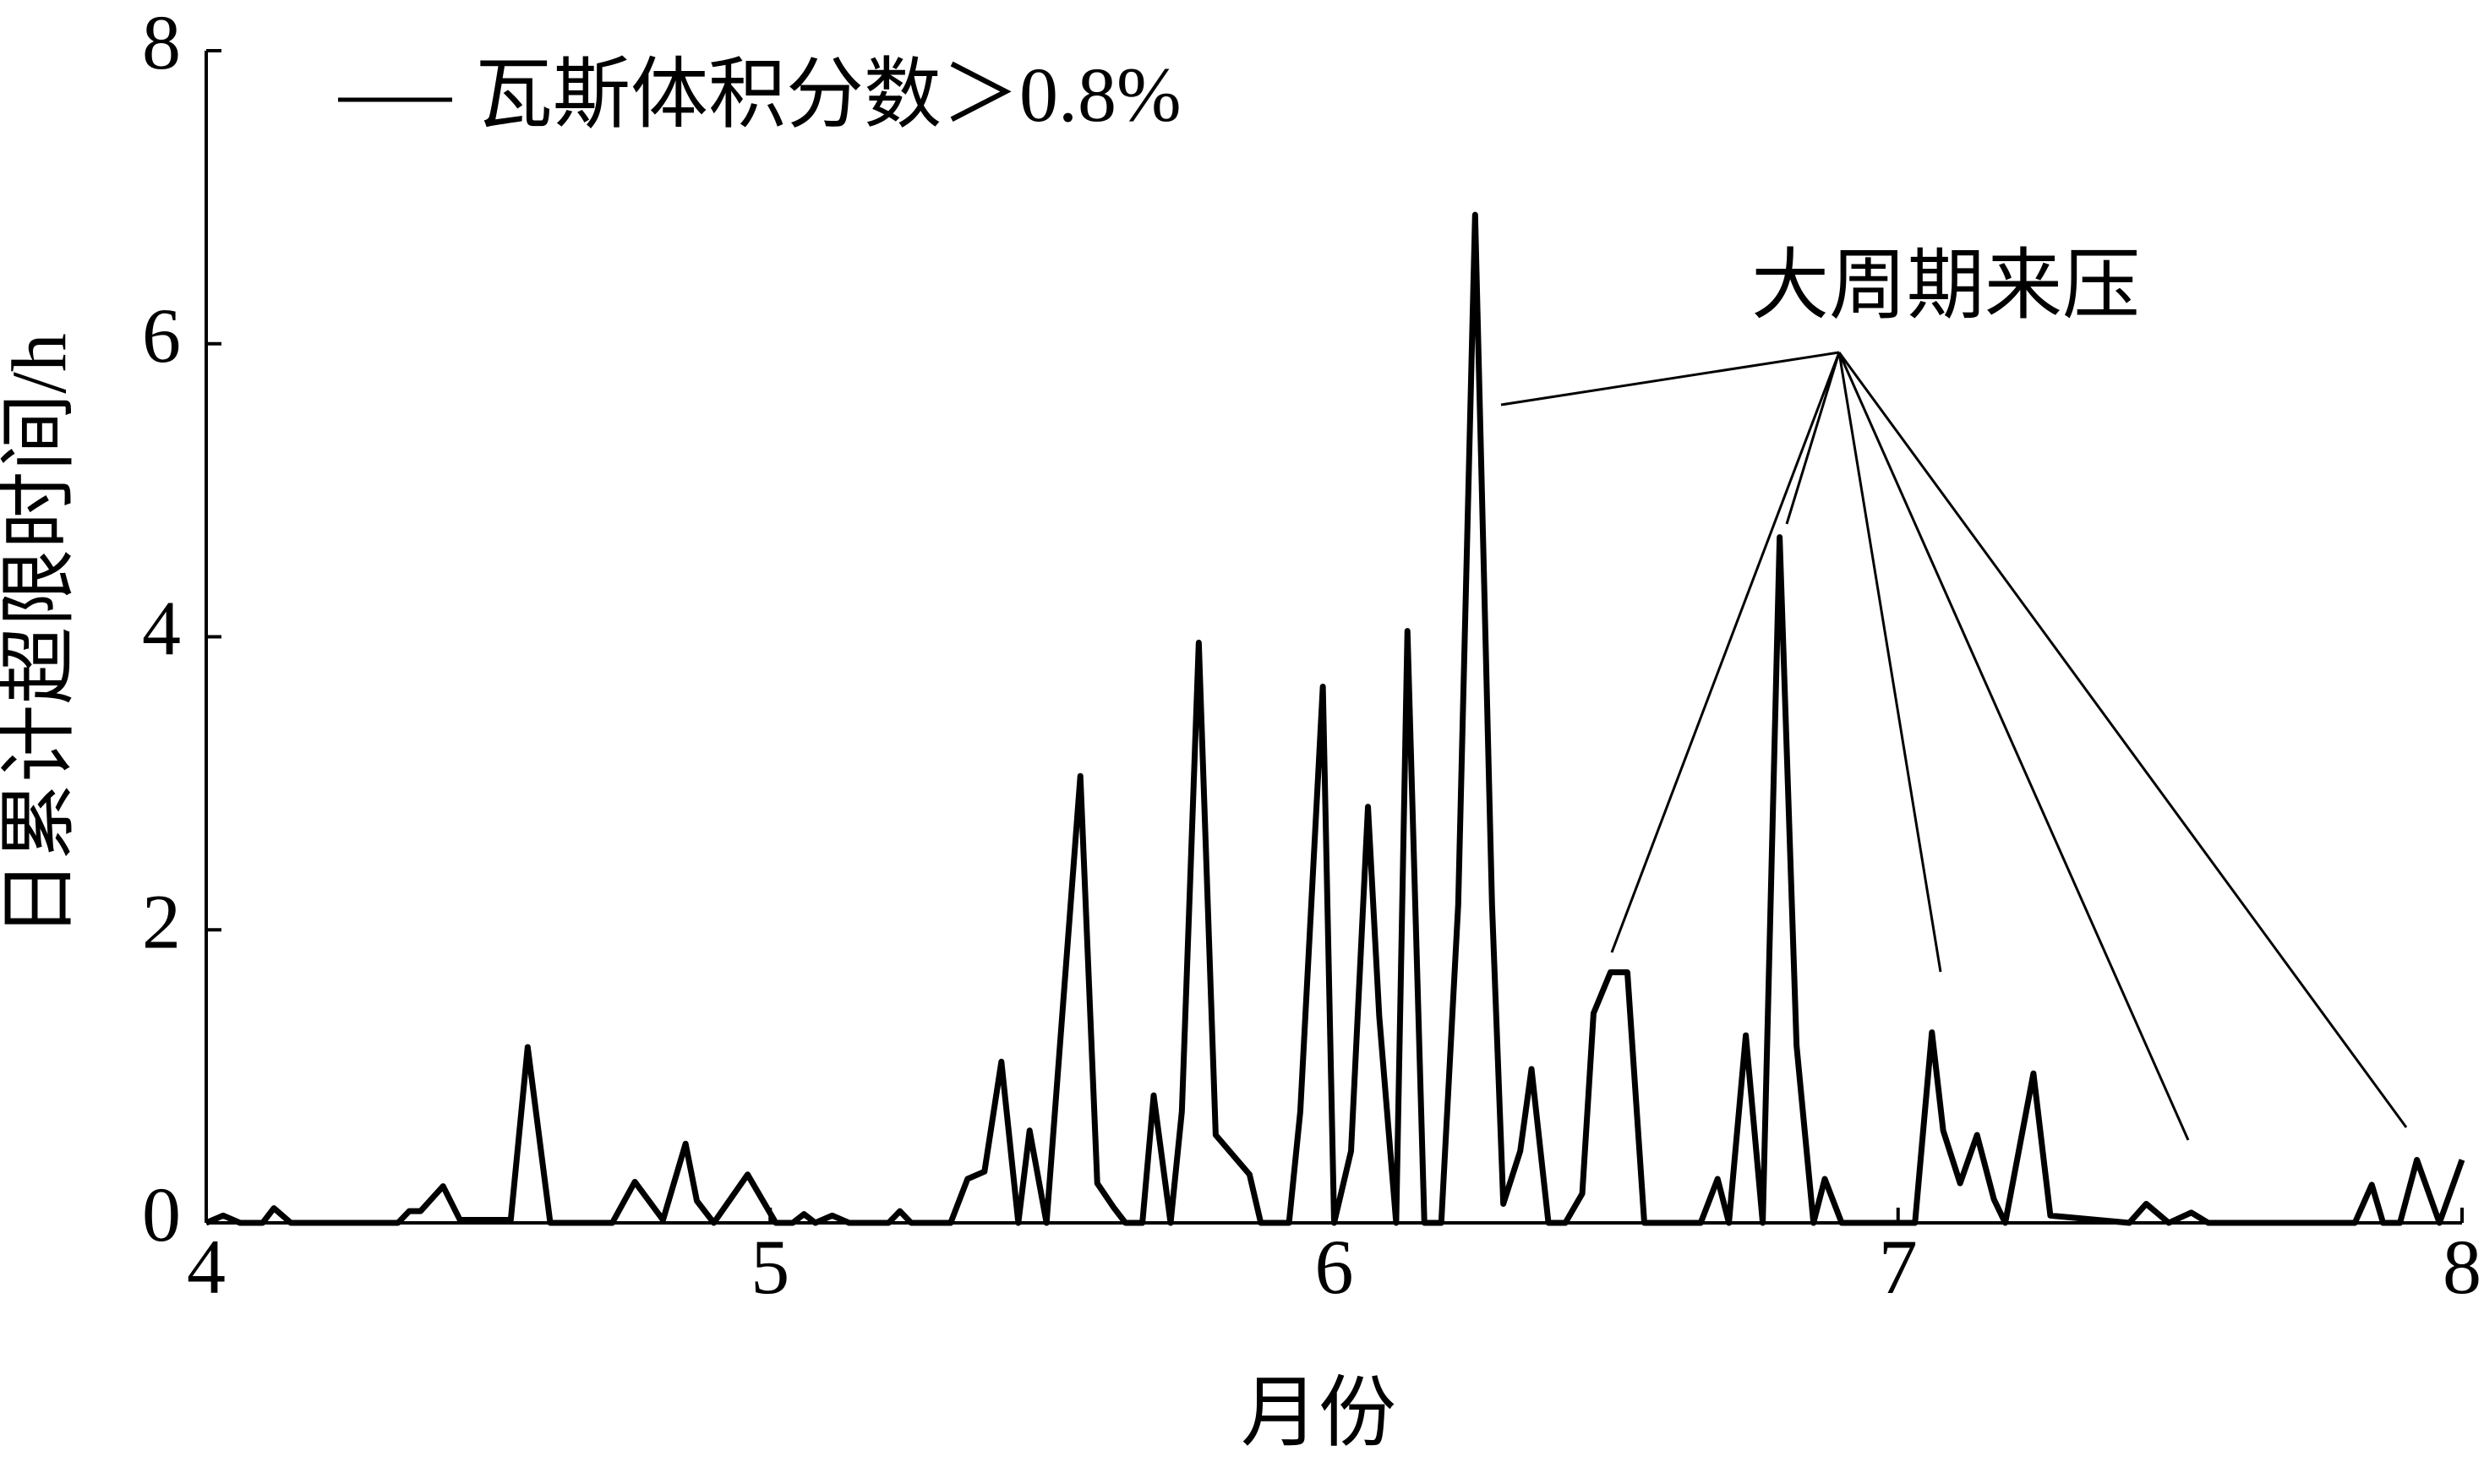 The image size is (2484, 1484). What do you see at coordinates (1898, 1267) in the screenshot?
I see `x-tick-label: 7` at bounding box center [1898, 1267].